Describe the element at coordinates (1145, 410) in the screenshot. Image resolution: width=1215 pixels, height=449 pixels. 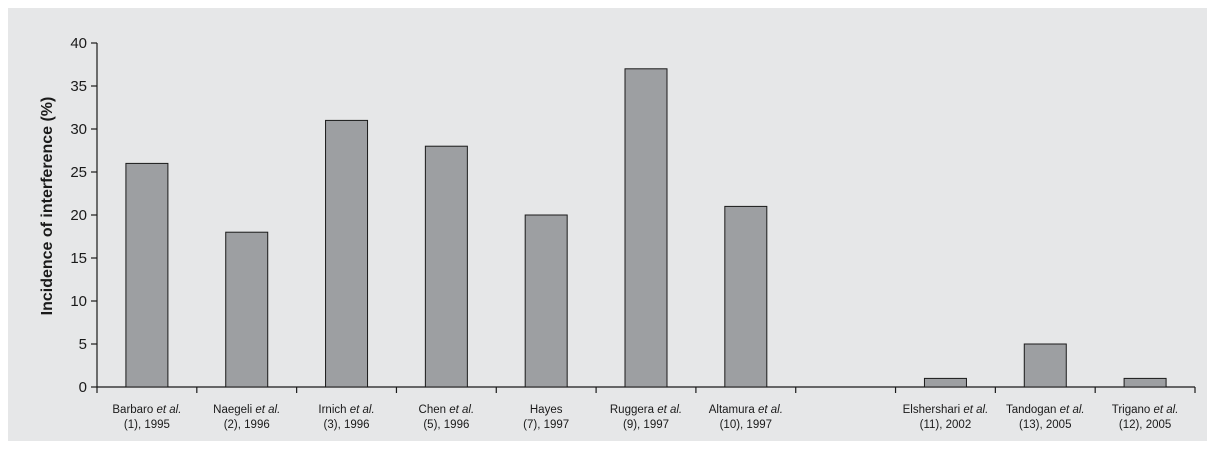
I see `x-category-label: Trigano et al.` at that location.